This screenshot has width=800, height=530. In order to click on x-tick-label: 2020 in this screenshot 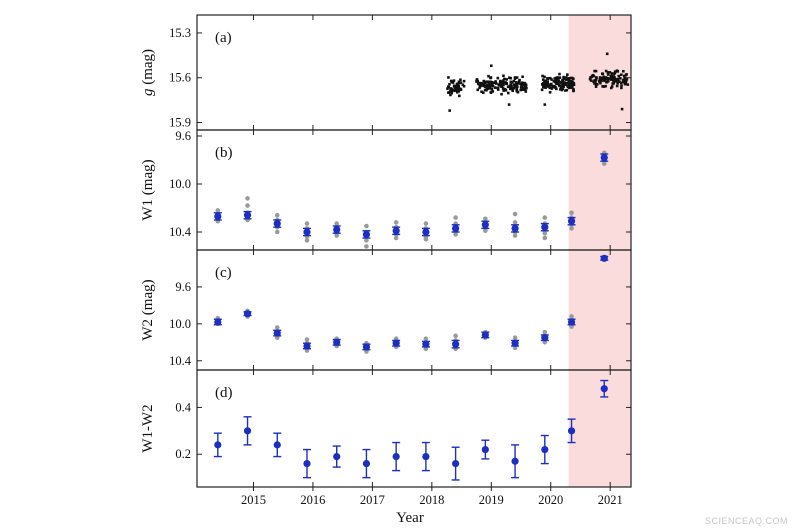, I will do `click(550, 500)`.